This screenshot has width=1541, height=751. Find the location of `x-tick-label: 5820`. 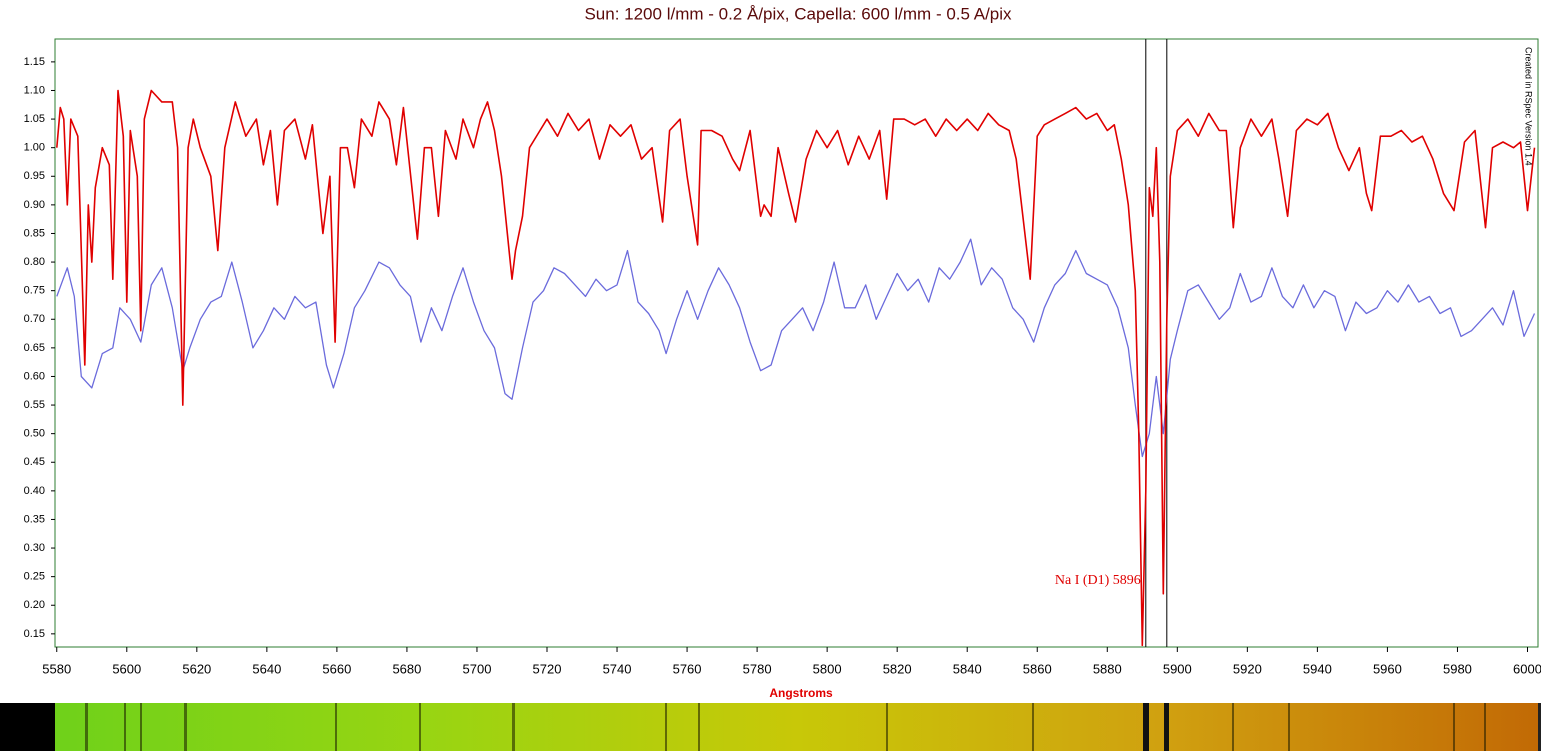

x-tick-label: 5820 is located at coordinates (897, 668).